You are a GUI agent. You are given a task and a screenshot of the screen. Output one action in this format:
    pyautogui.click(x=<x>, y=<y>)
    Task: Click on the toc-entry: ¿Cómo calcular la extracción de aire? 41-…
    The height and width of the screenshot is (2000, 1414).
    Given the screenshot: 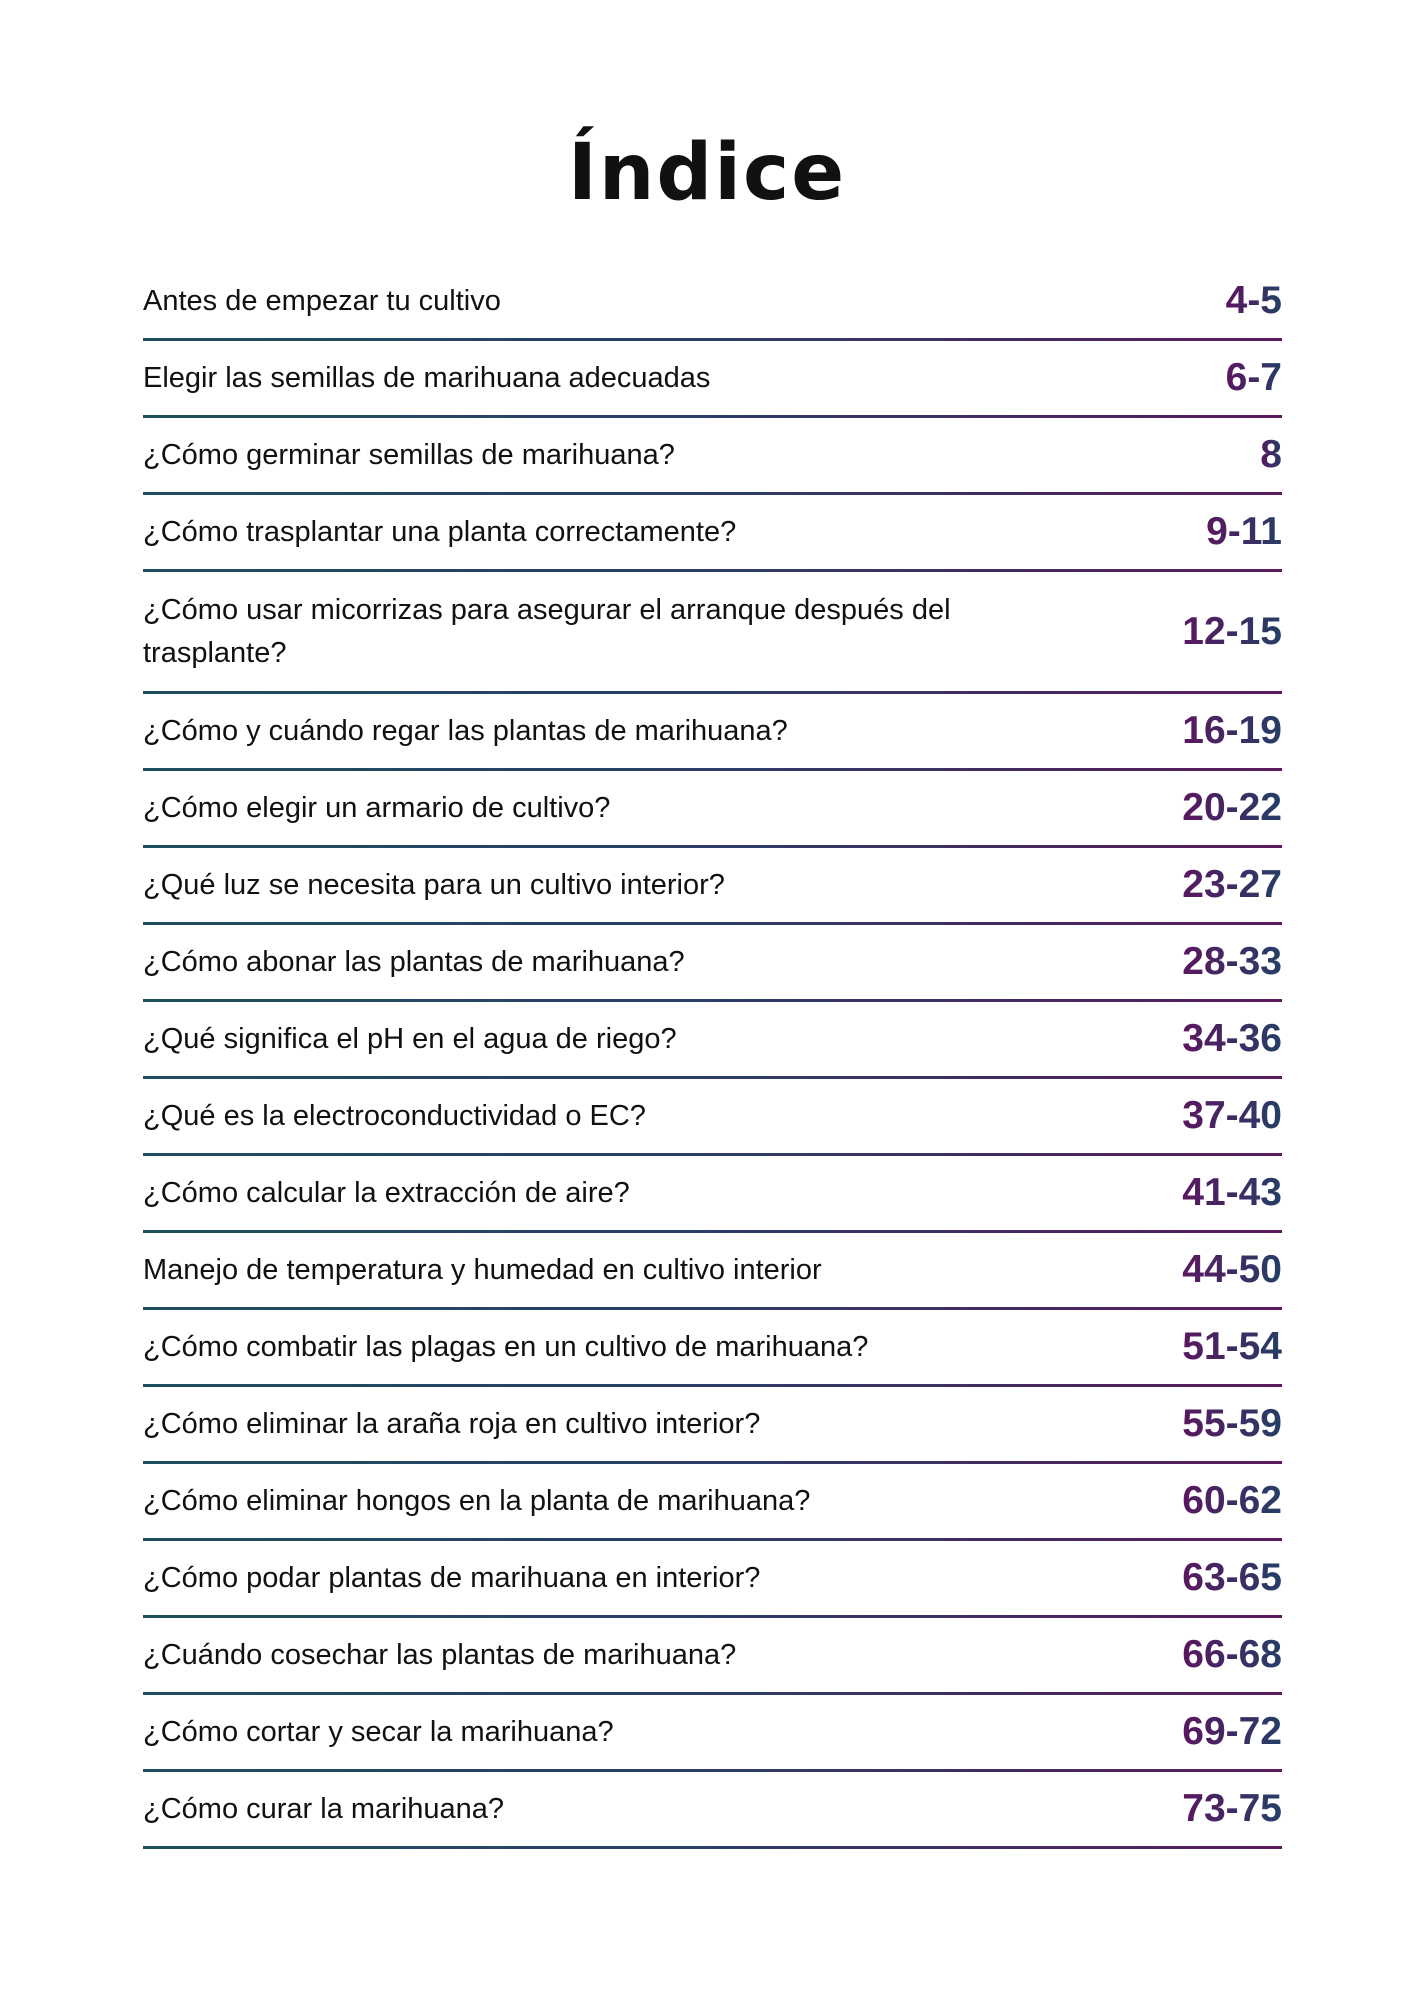 What is the action you would take?
    pyautogui.click(x=712, y=1194)
    